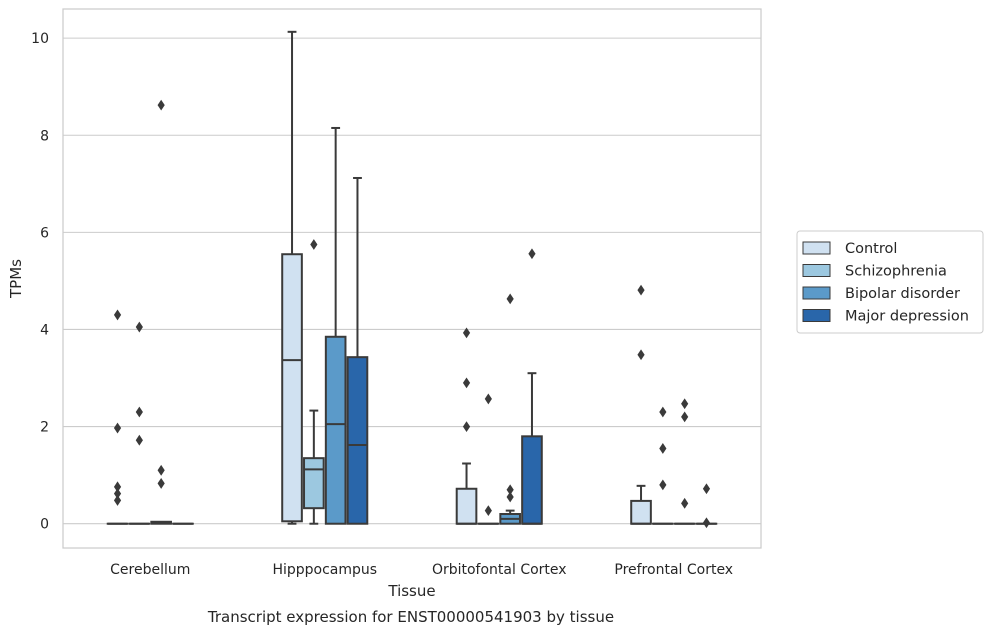 The image size is (992, 634). What do you see at coordinates (896, 272) in the screenshot?
I see `legend-label: Schizophrenia` at bounding box center [896, 272].